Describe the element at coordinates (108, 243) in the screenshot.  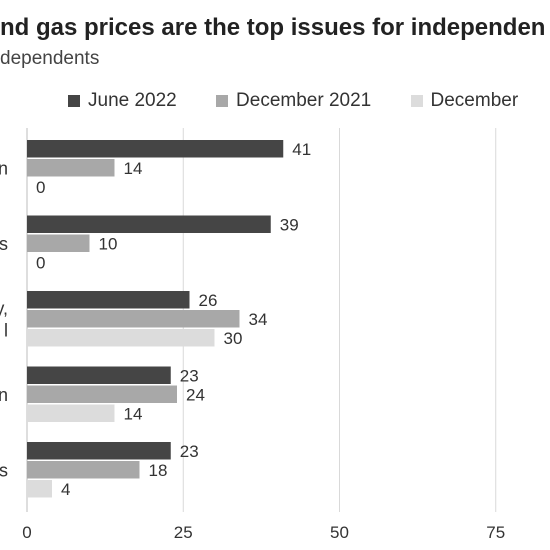
I see `bar-value-label: 10` at that location.